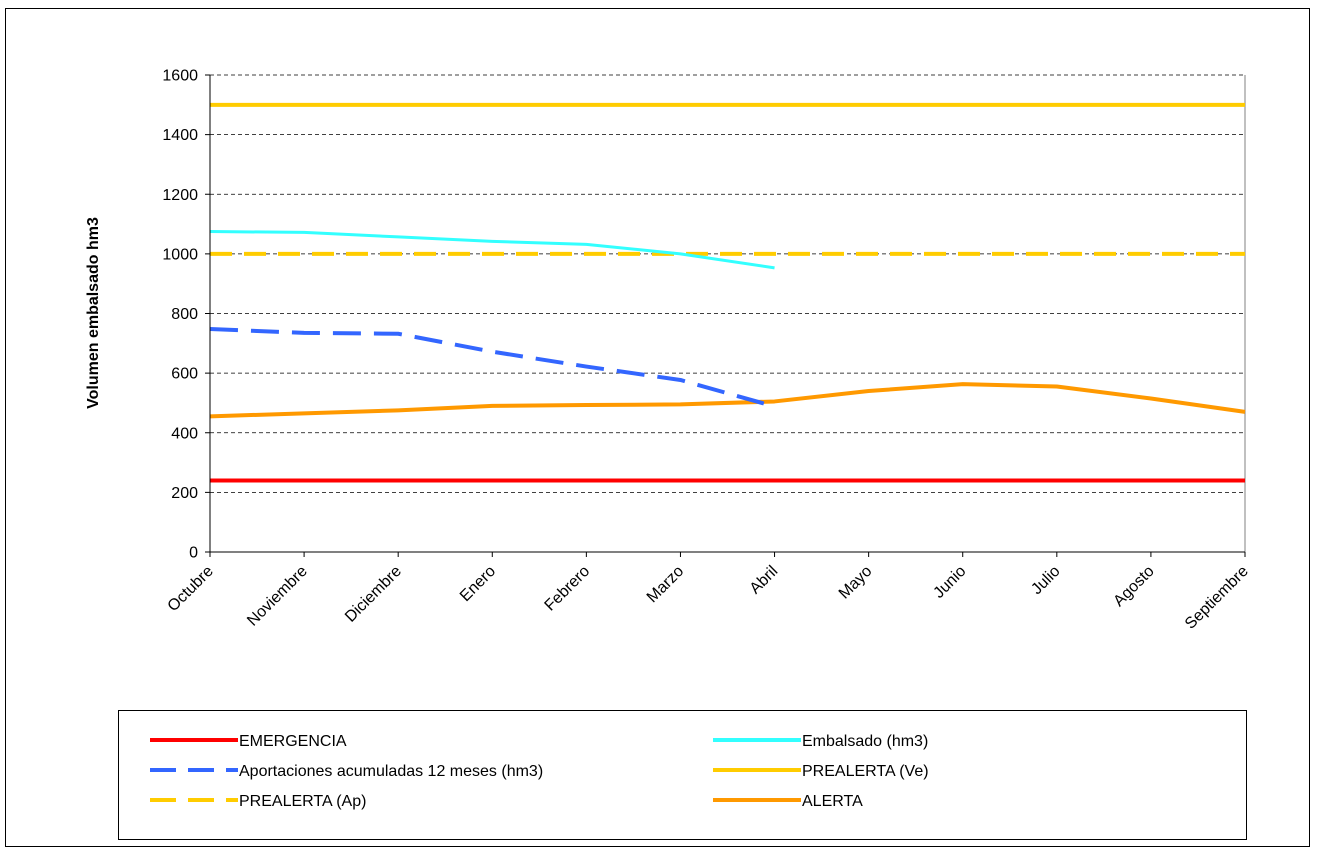 Image resolution: width=1317 pixels, height=861 pixels. What do you see at coordinates (293, 741) in the screenshot?
I see `legend-label-emergencia: EMERGENCIA` at bounding box center [293, 741].